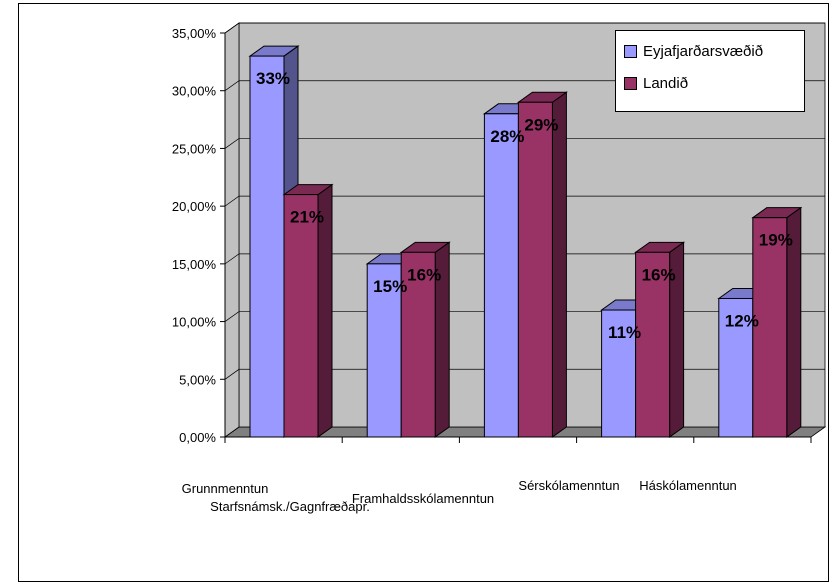  Describe the element at coordinates (665, 83) in the screenshot. I see `legend-label-series-2: Landið` at that location.